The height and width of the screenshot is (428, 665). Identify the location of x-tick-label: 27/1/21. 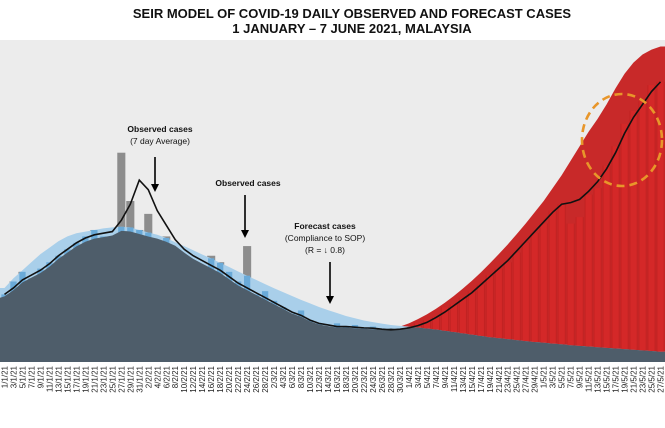
(121, 378).